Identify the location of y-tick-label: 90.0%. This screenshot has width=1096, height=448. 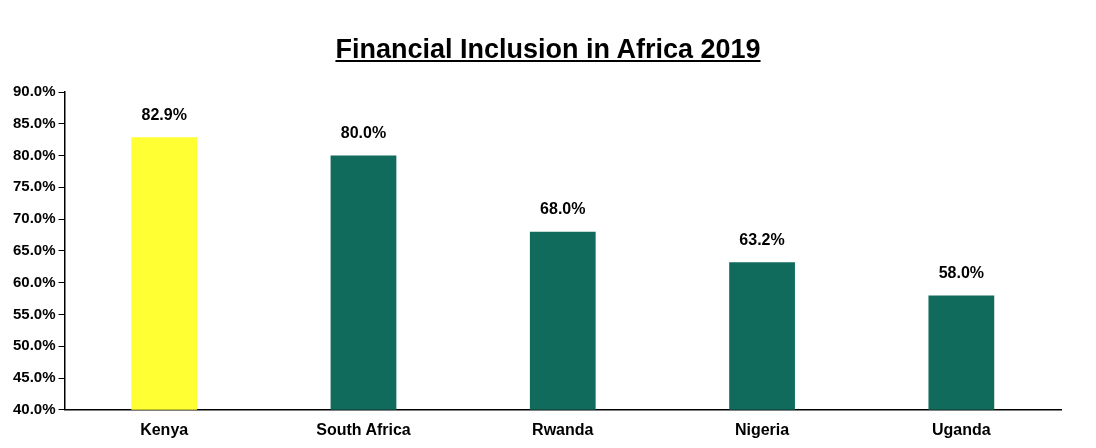
(34, 91).